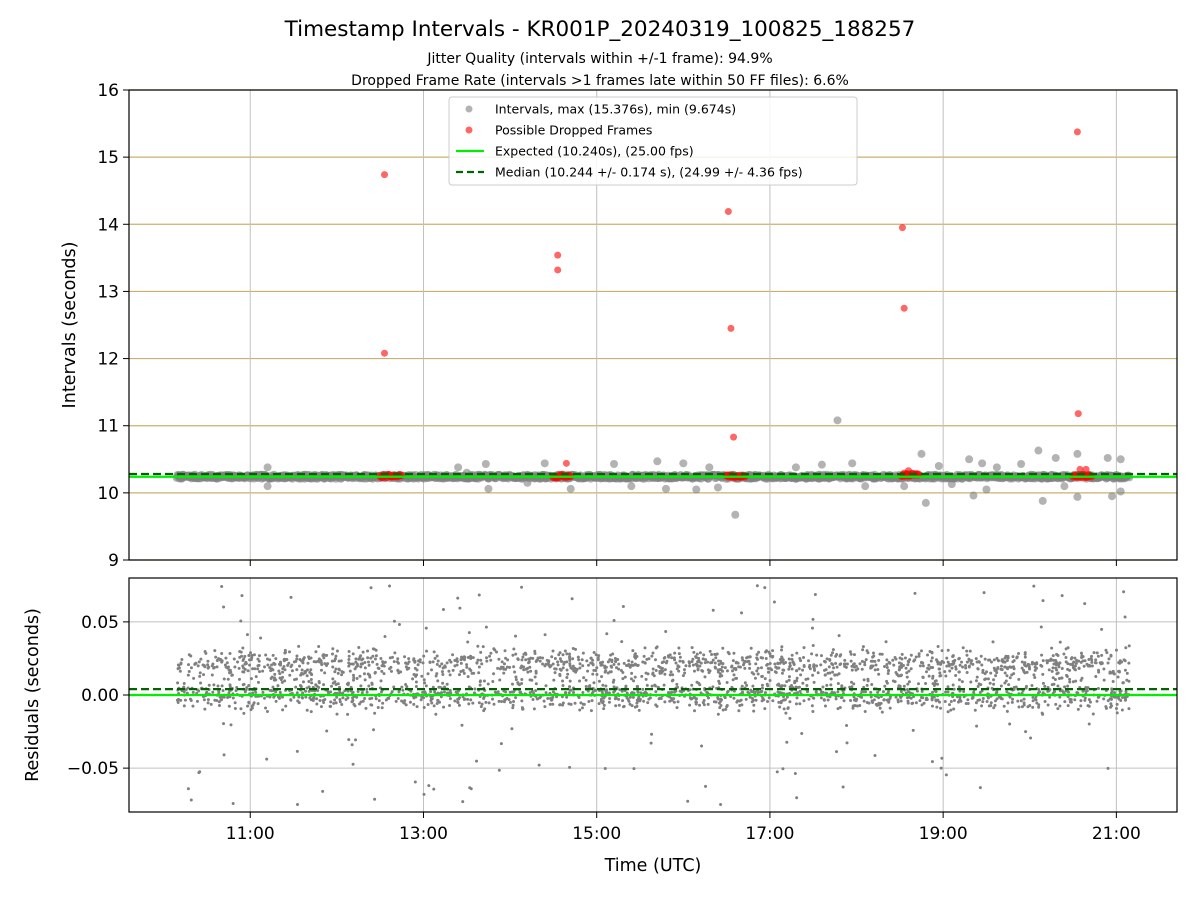  I want to click on top-ytick-label: 10, so click(108, 494).